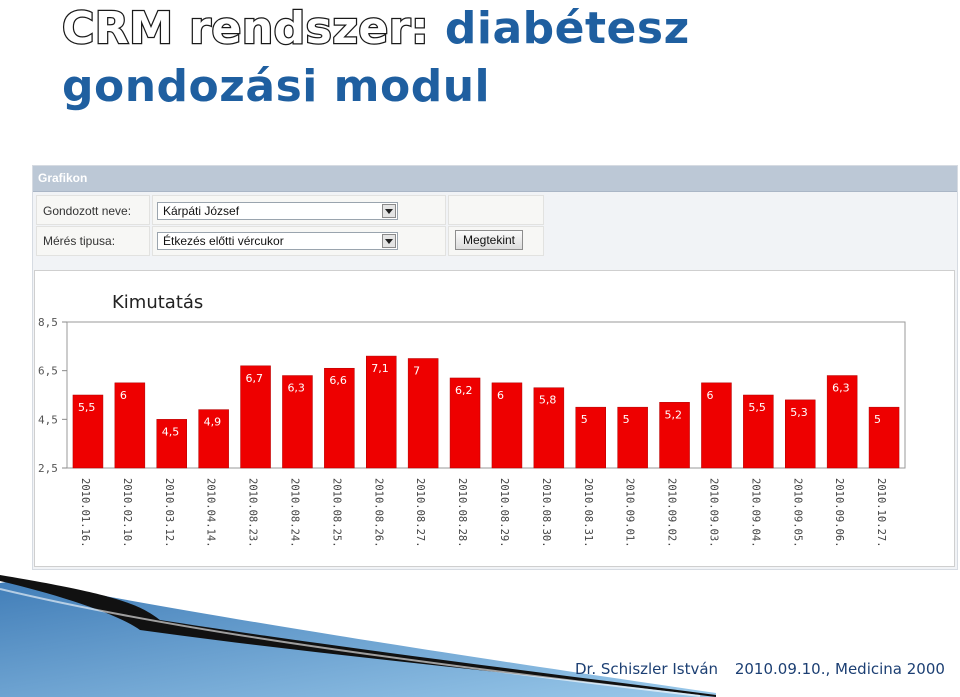 The height and width of the screenshot is (697, 960). Describe the element at coordinates (495, 179) in the screenshot. I see `panel-header: Grafikon` at that location.